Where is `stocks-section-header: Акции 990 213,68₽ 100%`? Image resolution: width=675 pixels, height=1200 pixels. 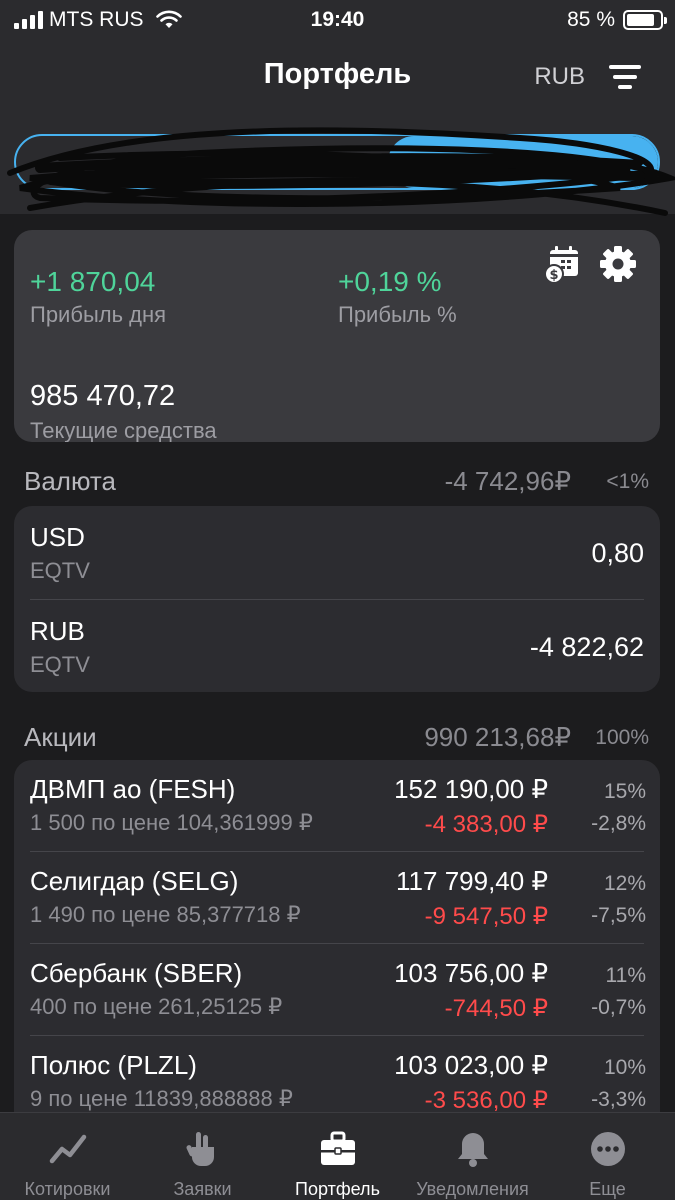 stocks-section-header: Акции 990 213,68₽ 100% is located at coordinates (337, 738).